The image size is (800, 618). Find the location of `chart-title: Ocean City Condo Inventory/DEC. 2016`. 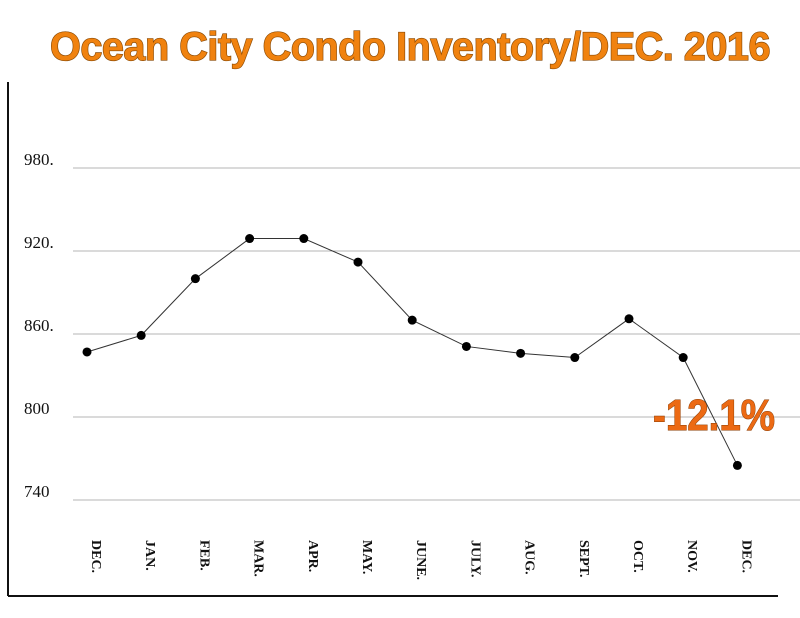

chart-title: Ocean City Condo Inventory/DEC. 2016 is located at coordinates (410, 47).